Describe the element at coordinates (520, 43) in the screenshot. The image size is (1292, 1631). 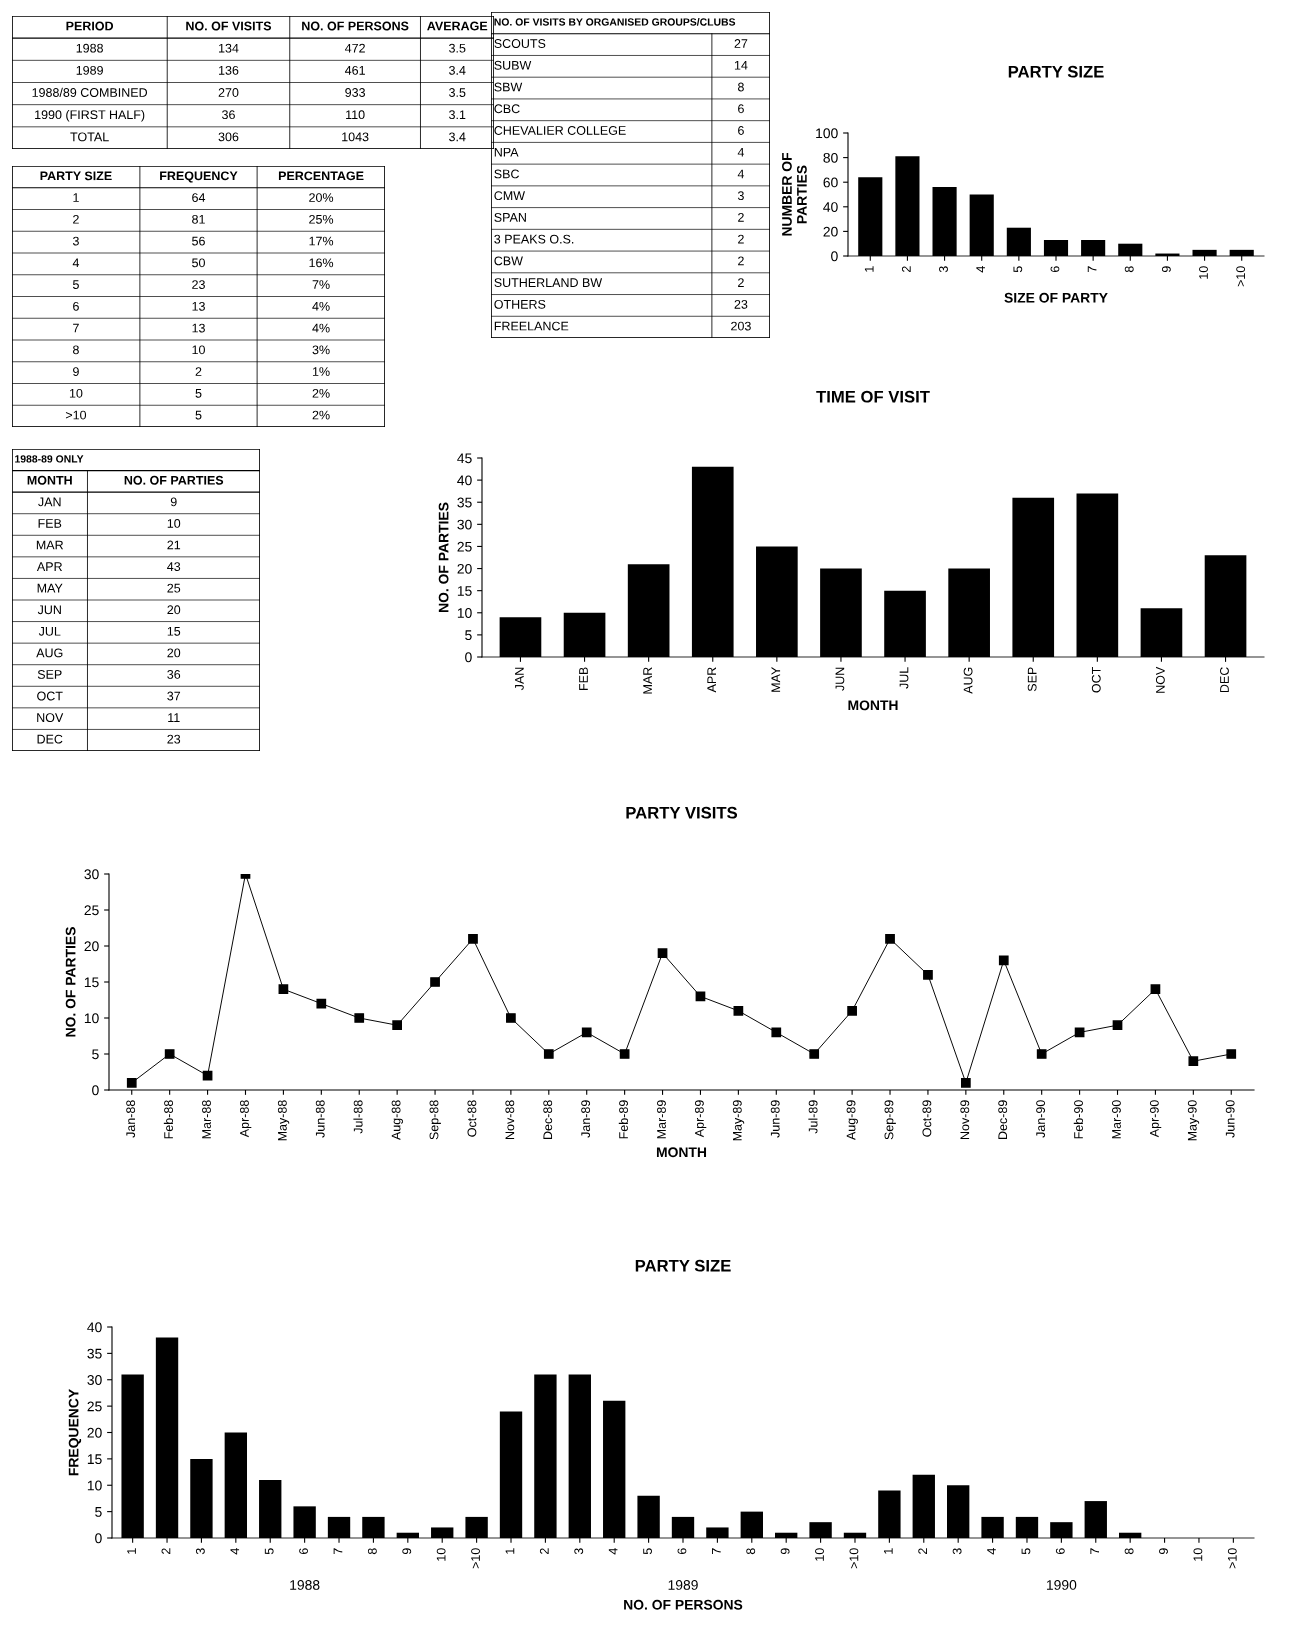
I see `text: SCOUTS` at that location.